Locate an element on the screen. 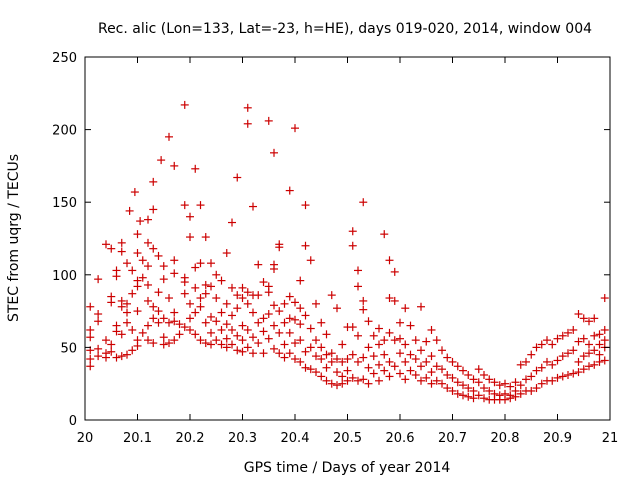  x-tick-label: 21 is located at coordinates (610, 438).